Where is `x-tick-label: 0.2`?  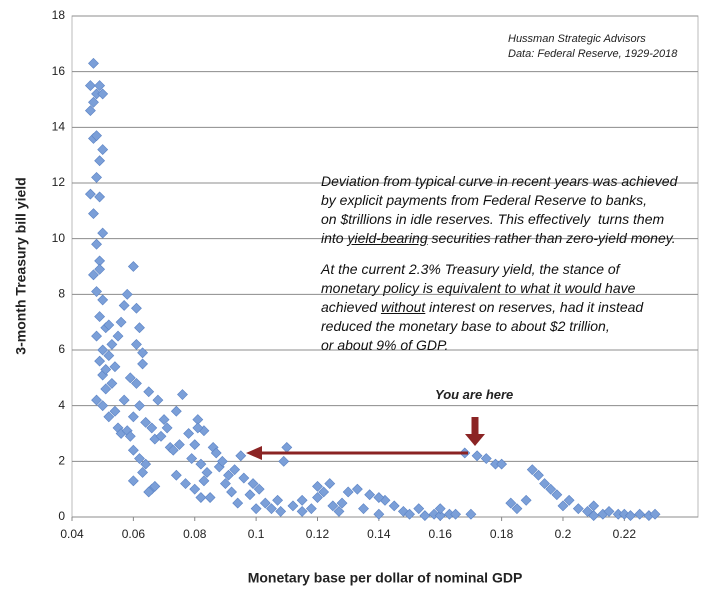 x-tick-label: 0.2 is located at coordinates (563, 534).